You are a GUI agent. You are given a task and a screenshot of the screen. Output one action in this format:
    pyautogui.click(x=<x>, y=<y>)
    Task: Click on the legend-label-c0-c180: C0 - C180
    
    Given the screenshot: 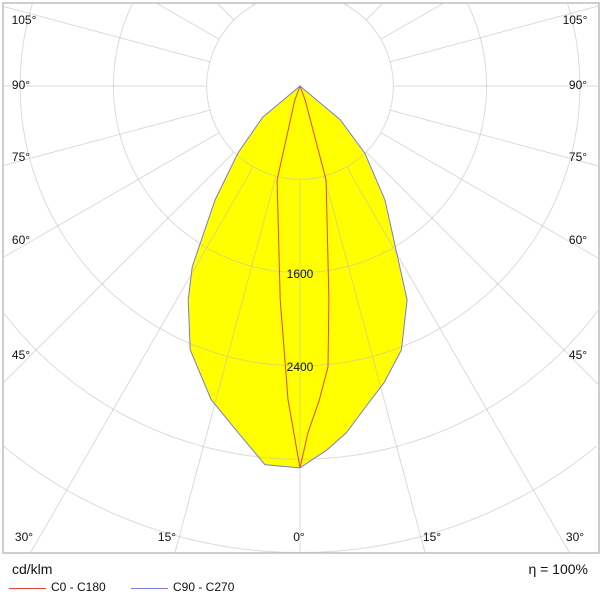 What is the action you would take?
    pyautogui.click(x=78, y=587)
    